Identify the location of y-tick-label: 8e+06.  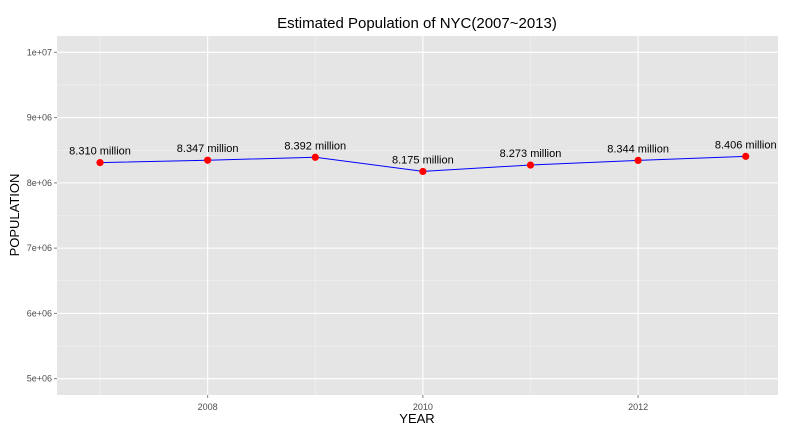
(39, 183).